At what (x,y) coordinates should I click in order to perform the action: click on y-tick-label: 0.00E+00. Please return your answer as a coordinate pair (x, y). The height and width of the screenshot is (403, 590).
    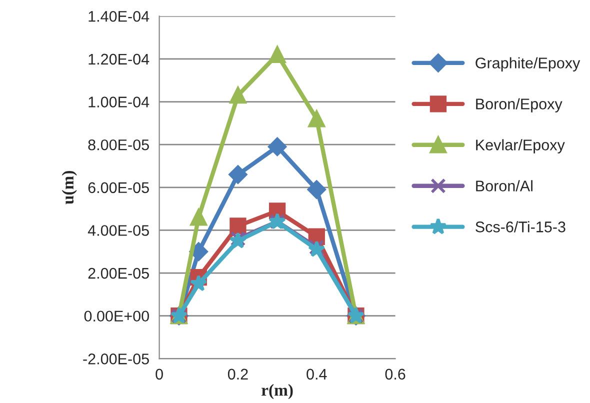
    Looking at the image, I should click on (116, 316).